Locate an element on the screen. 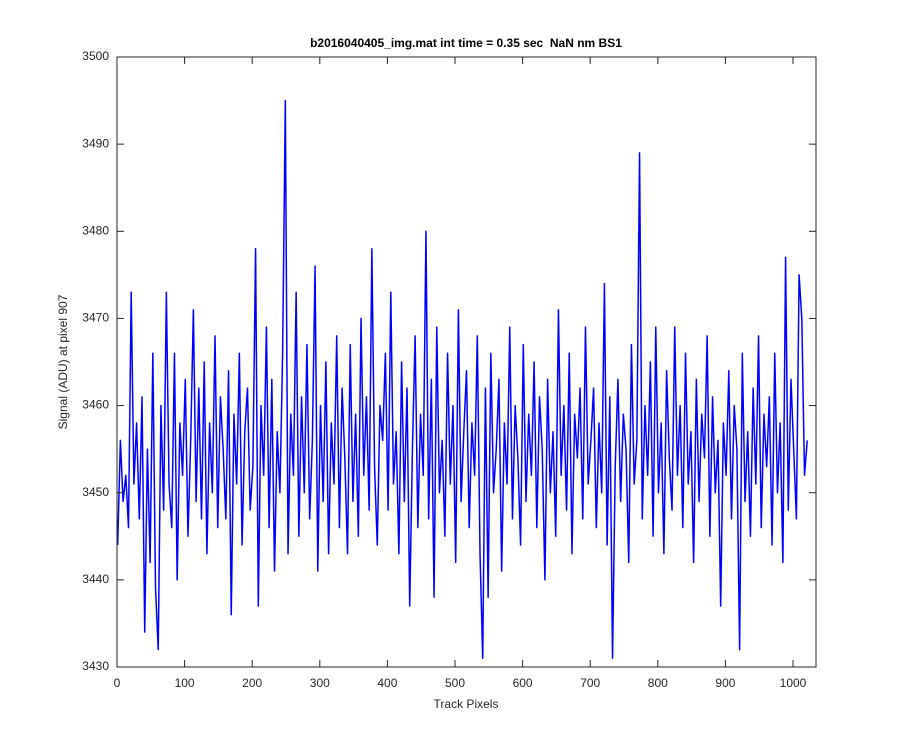 This screenshot has width=900, height=750. y-tick-label: 3480 is located at coordinates (95, 230).